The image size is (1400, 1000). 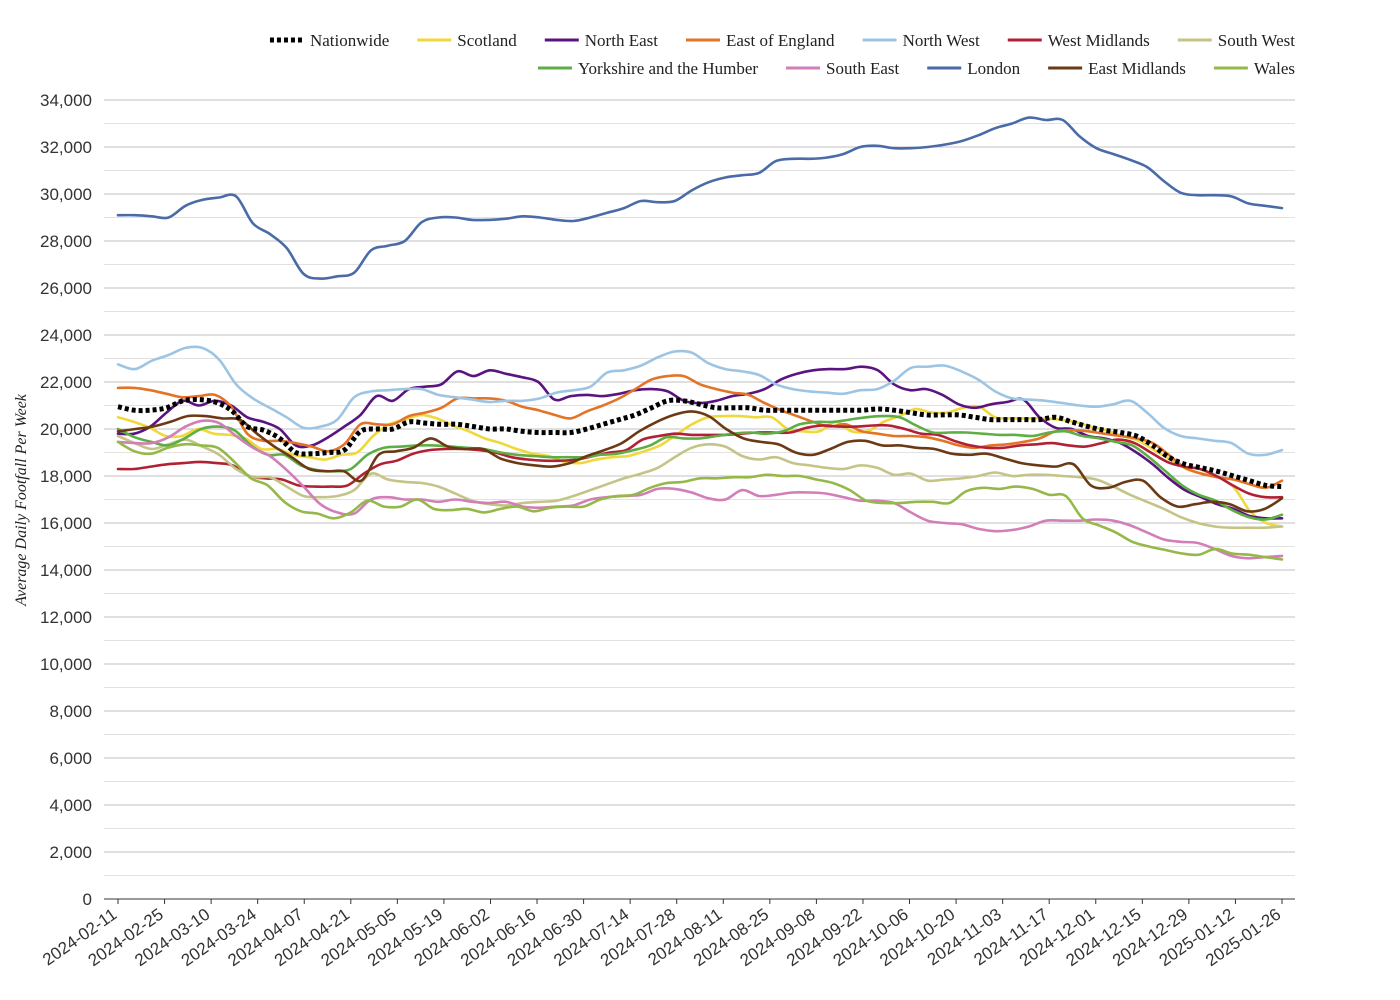 I want to click on series-line-east-midlands, so click(x=700, y=461).